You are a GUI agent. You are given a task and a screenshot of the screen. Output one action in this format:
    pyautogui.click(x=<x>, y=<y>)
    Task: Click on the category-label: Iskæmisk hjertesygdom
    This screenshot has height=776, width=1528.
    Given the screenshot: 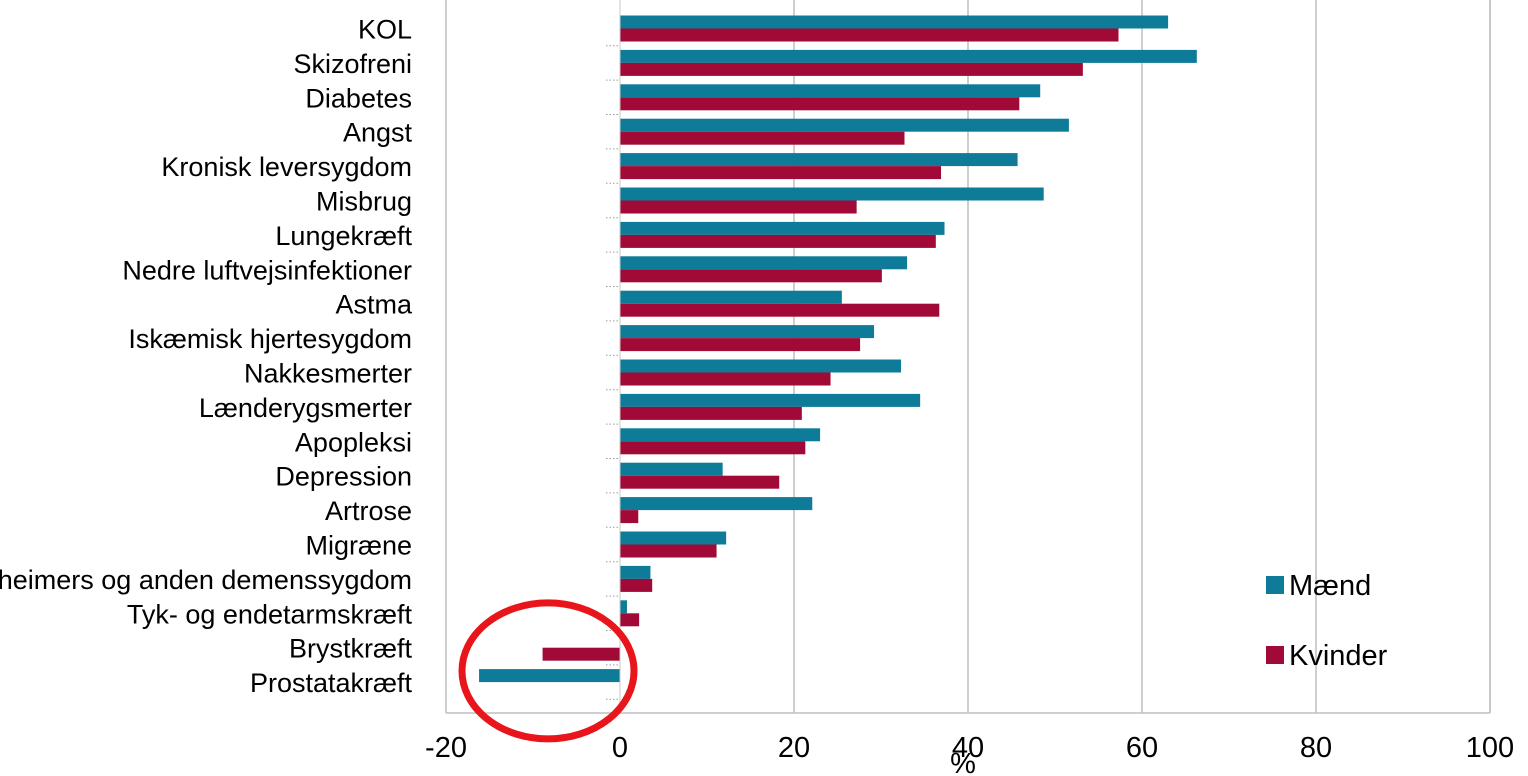 What is the action you would take?
    pyautogui.click(x=270, y=339)
    